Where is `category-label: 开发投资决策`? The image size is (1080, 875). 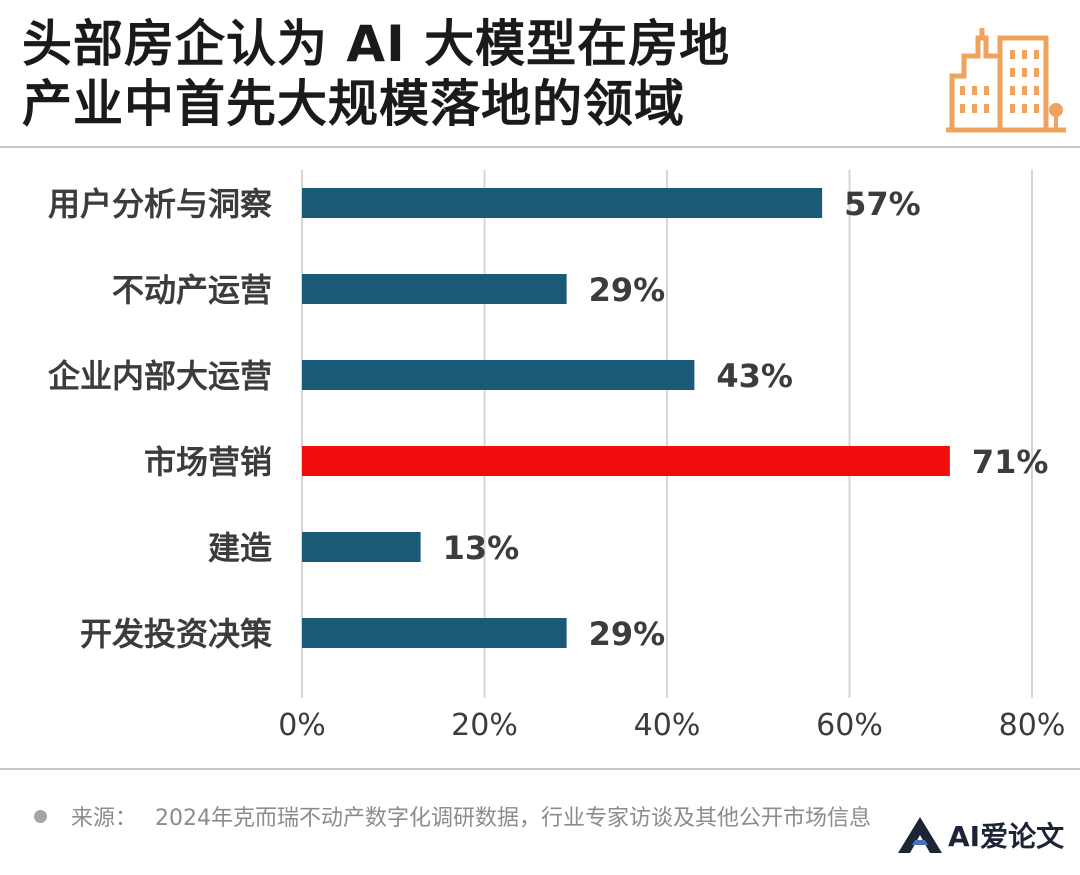 category-label: 开发投资决策 is located at coordinates (176, 634).